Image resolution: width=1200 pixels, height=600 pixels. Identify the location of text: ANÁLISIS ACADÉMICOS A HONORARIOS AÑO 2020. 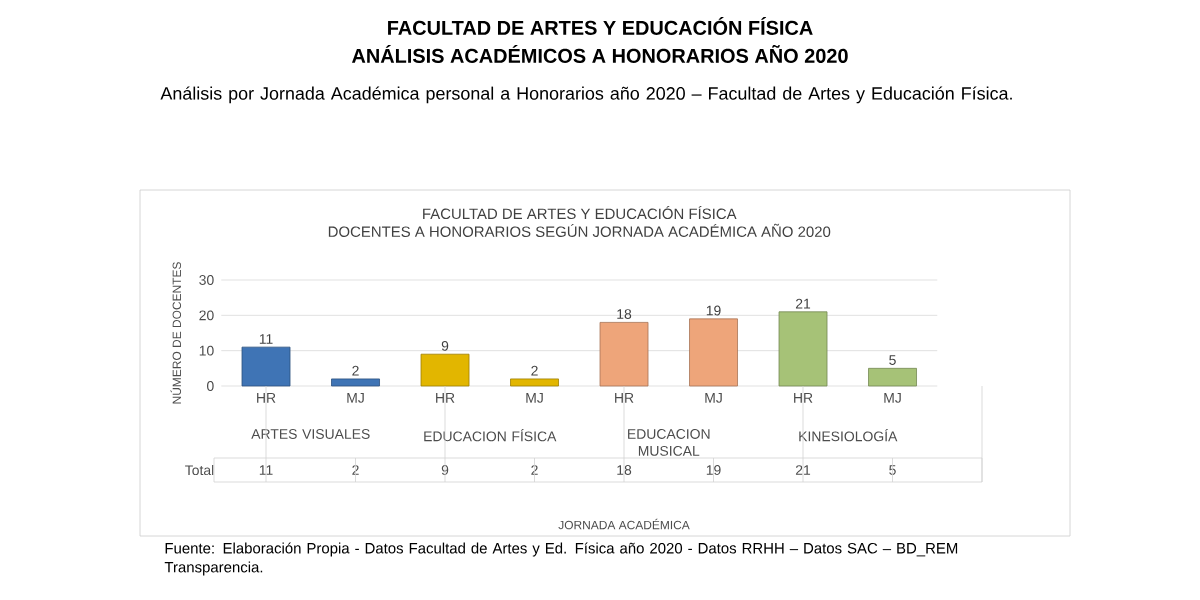
(599, 54).